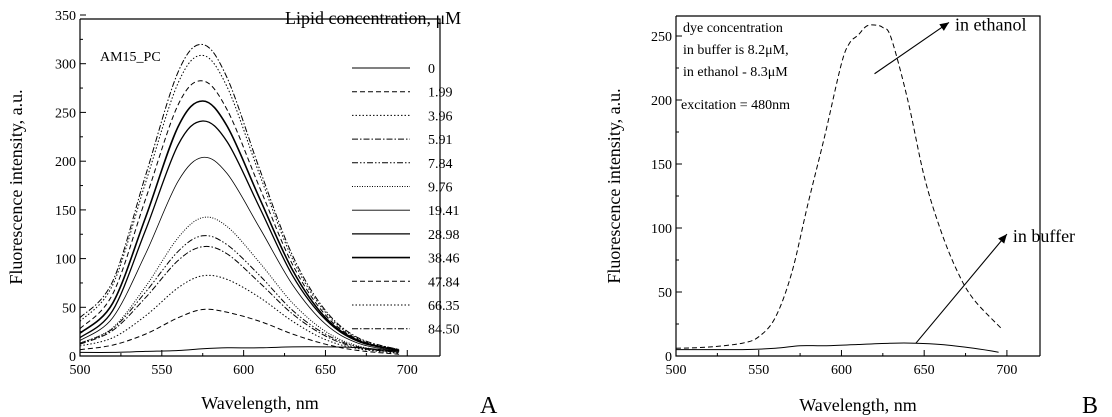 Image resolution: width=1112 pixels, height=417 pixels. What do you see at coordinates (837, 347) in the screenshot?
I see `panel-b-series-line` at bounding box center [837, 347].